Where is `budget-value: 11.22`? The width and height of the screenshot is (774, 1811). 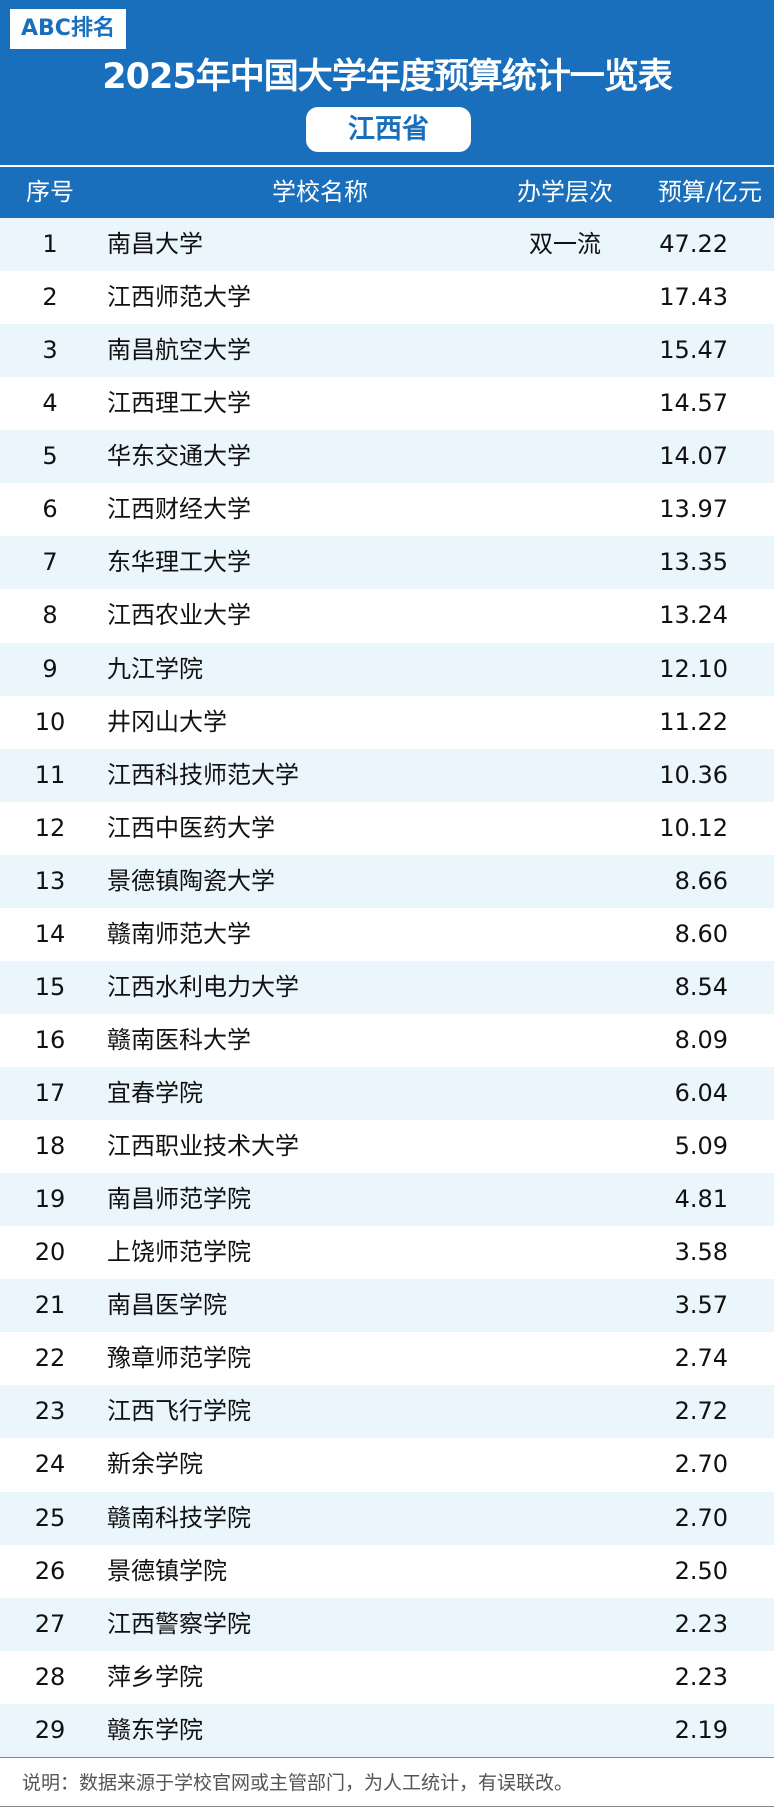
budget-value: 11.22 is located at coordinates (693, 721).